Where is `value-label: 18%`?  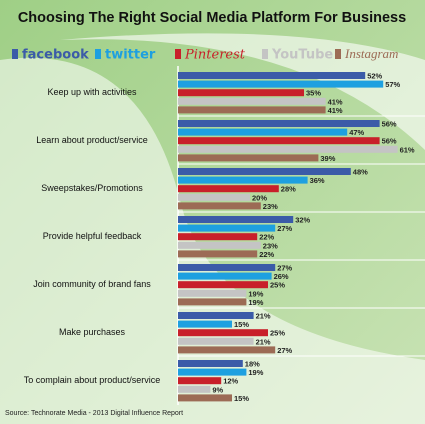
value-label: 18% is located at coordinates (252, 363).